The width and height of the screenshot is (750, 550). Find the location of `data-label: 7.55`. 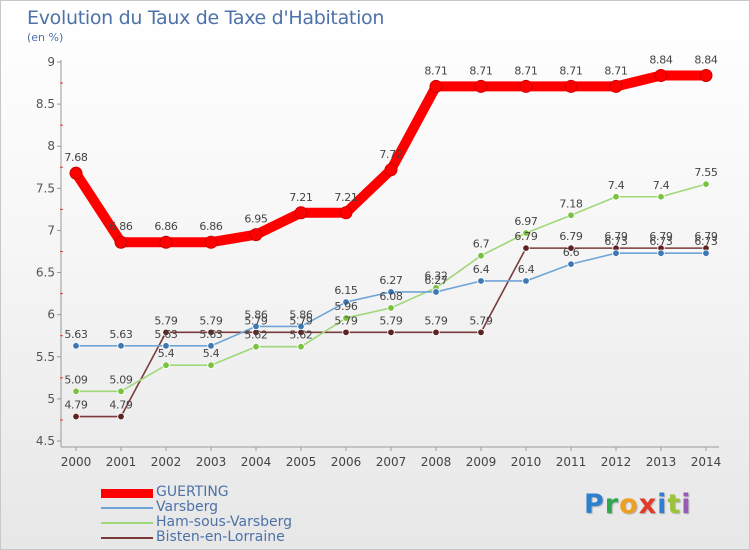

data-label: 7.55 is located at coordinates (706, 172).